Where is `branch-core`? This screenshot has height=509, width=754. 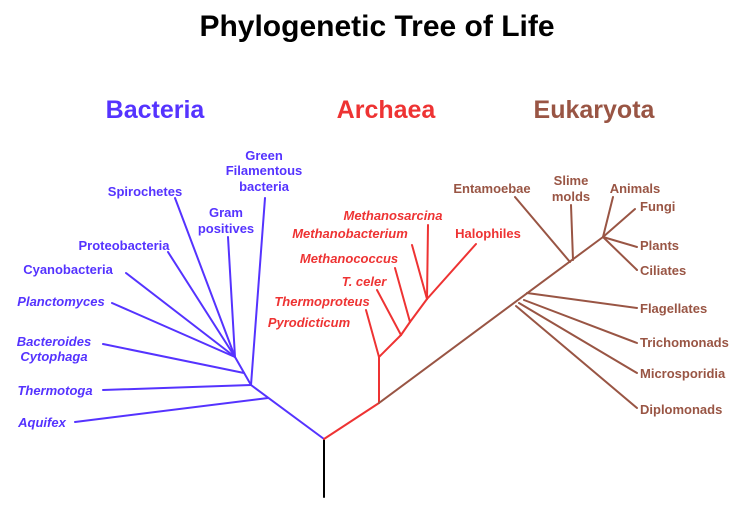 branch-core is located at coordinates (243, 371).